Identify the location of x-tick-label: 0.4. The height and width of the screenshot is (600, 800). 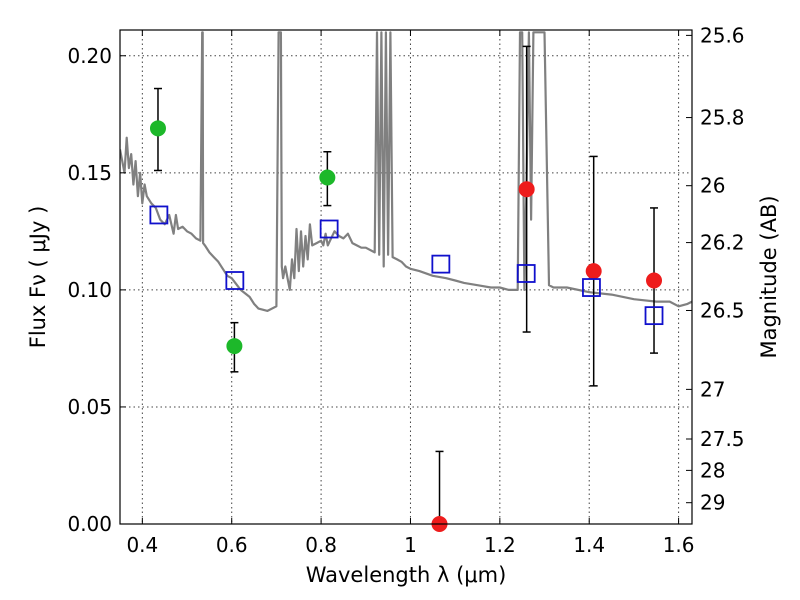
(142, 545).